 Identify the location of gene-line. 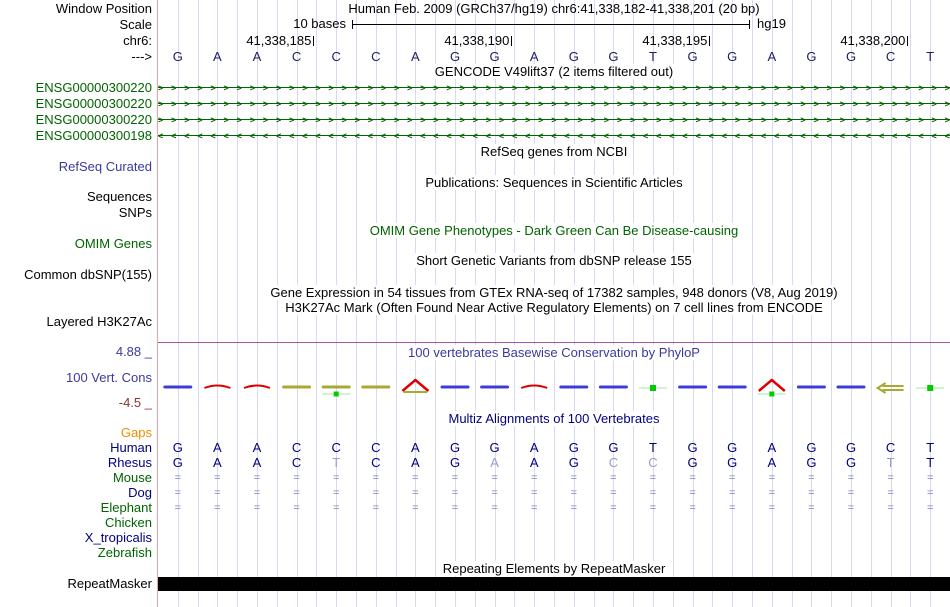
(554, 87).